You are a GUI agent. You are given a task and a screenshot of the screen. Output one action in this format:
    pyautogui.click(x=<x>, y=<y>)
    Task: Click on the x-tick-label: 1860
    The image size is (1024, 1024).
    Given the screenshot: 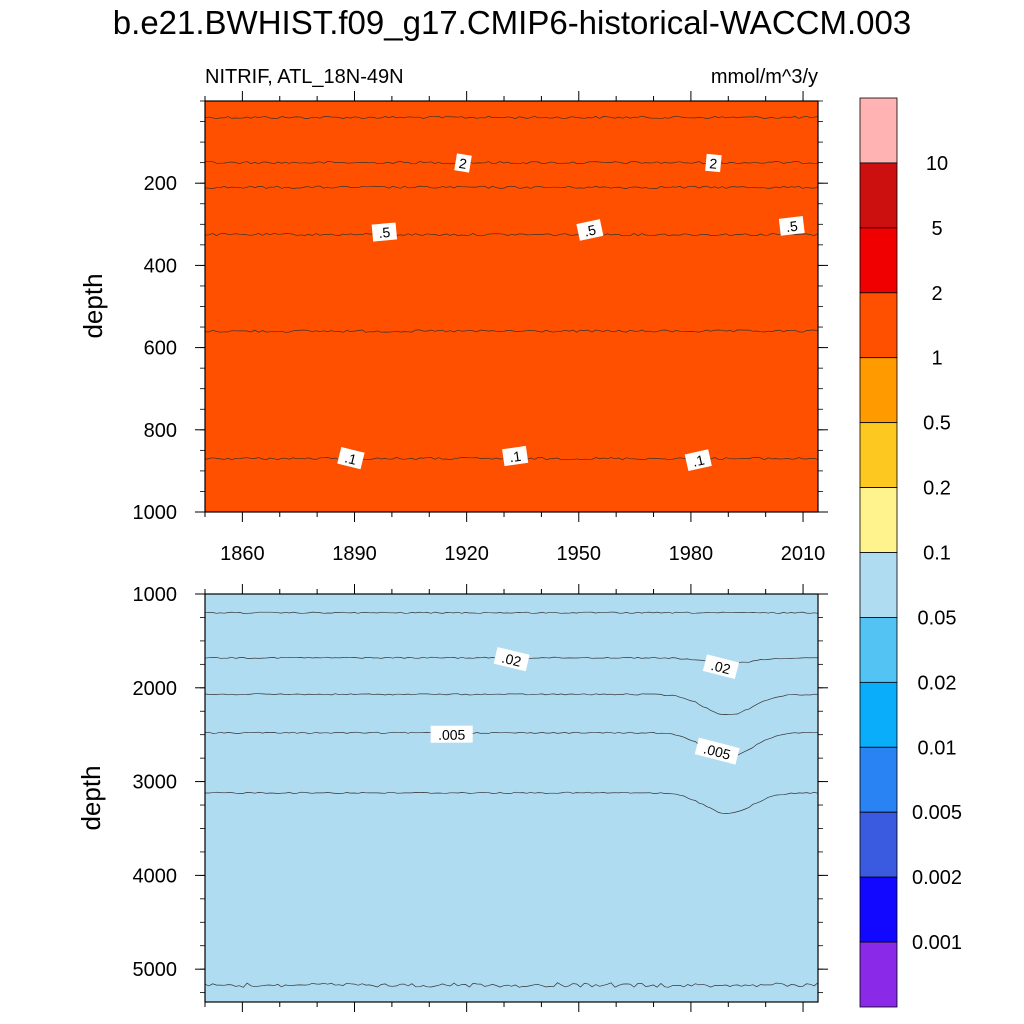 What is the action you would take?
    pyautogui.click(x=242, y=554)
    